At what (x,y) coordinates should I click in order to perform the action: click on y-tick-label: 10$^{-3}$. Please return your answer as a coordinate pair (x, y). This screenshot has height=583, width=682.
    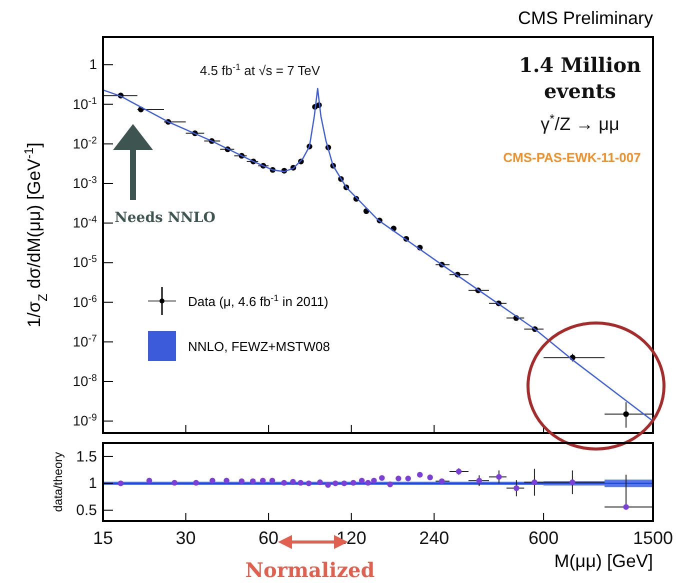
    Looking at the image, I should click on (85, 182).